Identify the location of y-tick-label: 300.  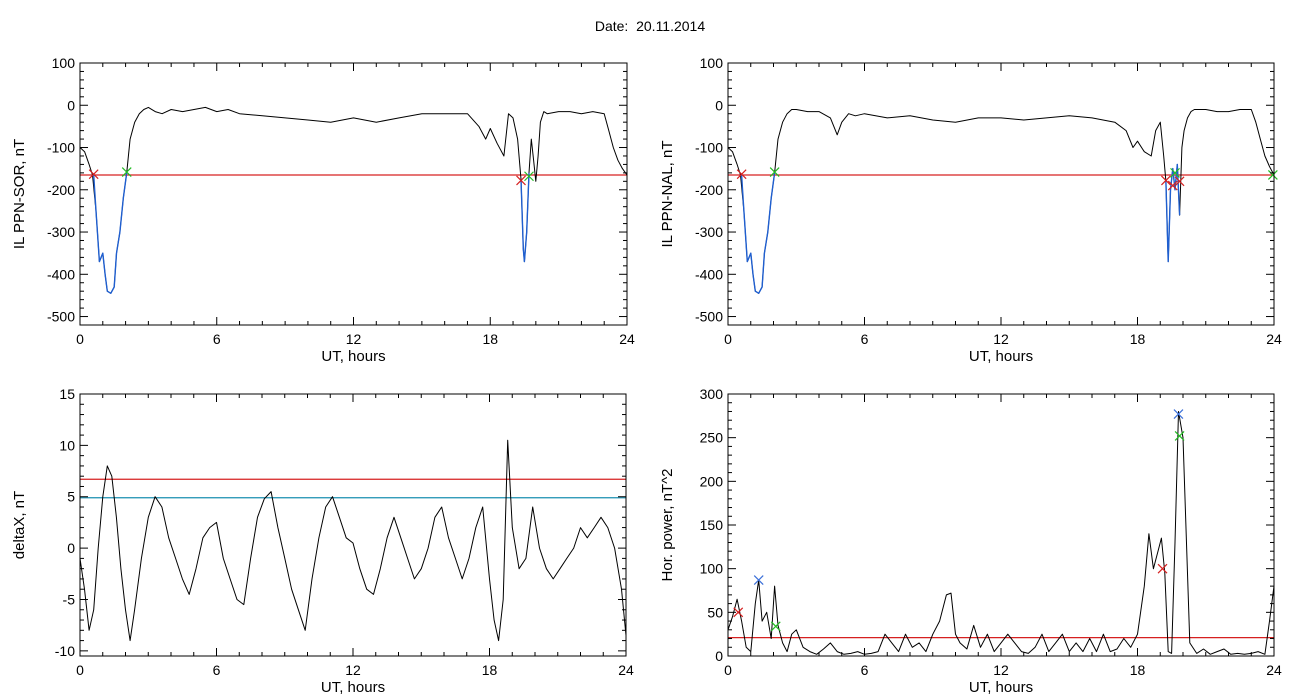
(712, 394).